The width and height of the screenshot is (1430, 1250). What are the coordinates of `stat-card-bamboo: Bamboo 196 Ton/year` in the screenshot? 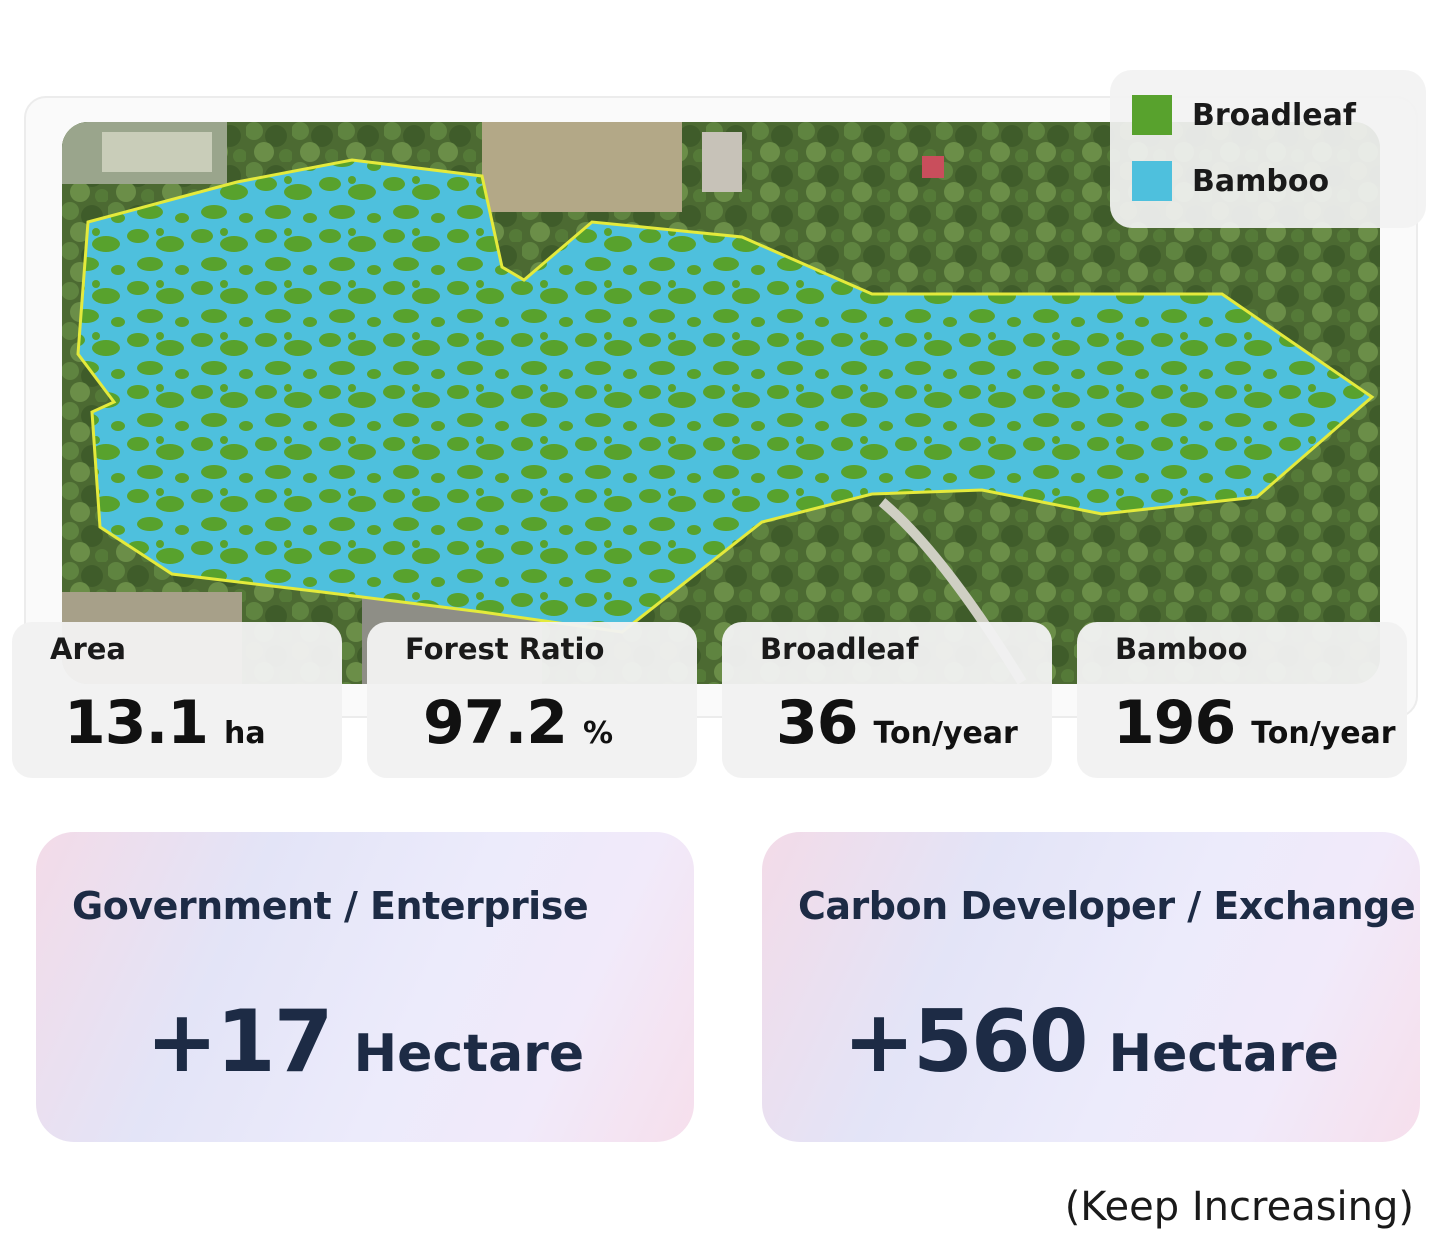 It's located at (1242, 700).